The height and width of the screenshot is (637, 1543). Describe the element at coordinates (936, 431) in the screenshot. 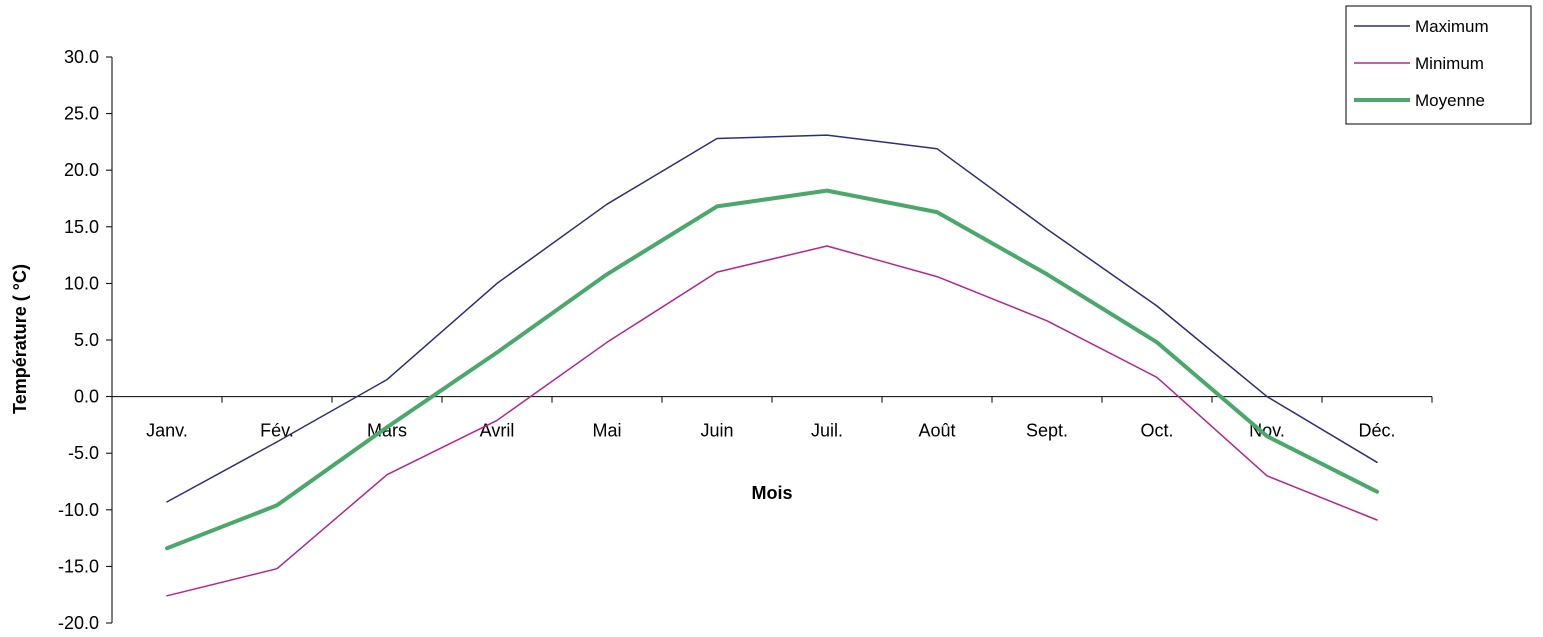

I see `x-tick-label: Août` at that location.